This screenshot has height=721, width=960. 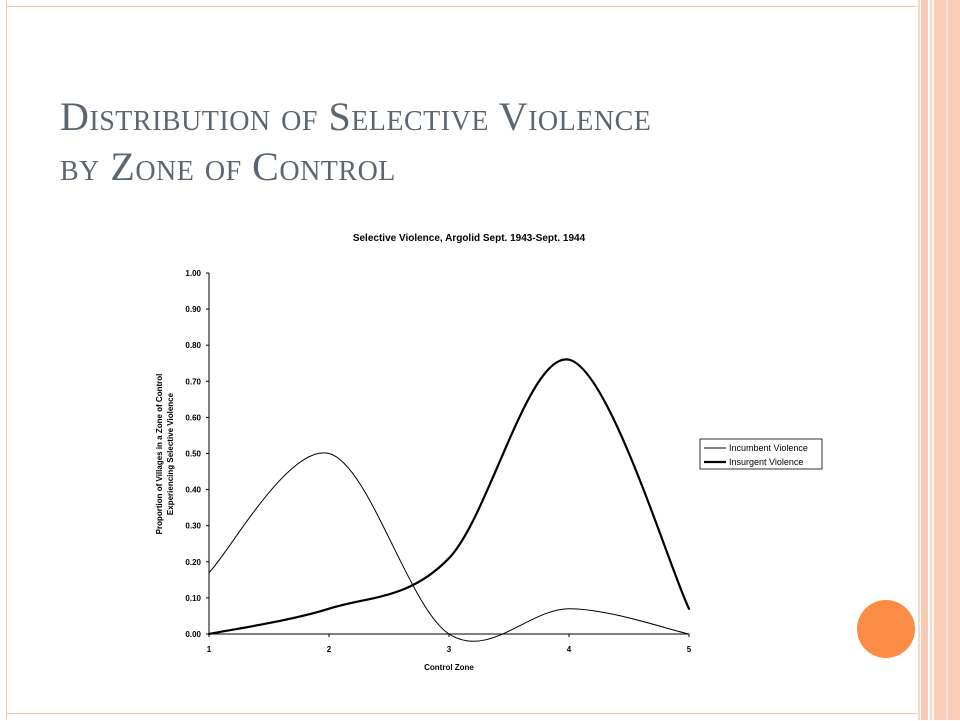 I want to click on y-tick-label: 0.60, so click(x=193, y=417).